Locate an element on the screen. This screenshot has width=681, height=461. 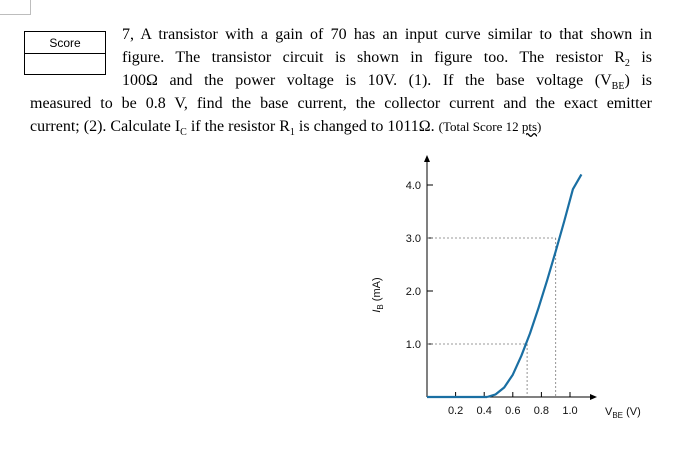
x-tick-label: 0.2 is located at coordinates (455, 411).